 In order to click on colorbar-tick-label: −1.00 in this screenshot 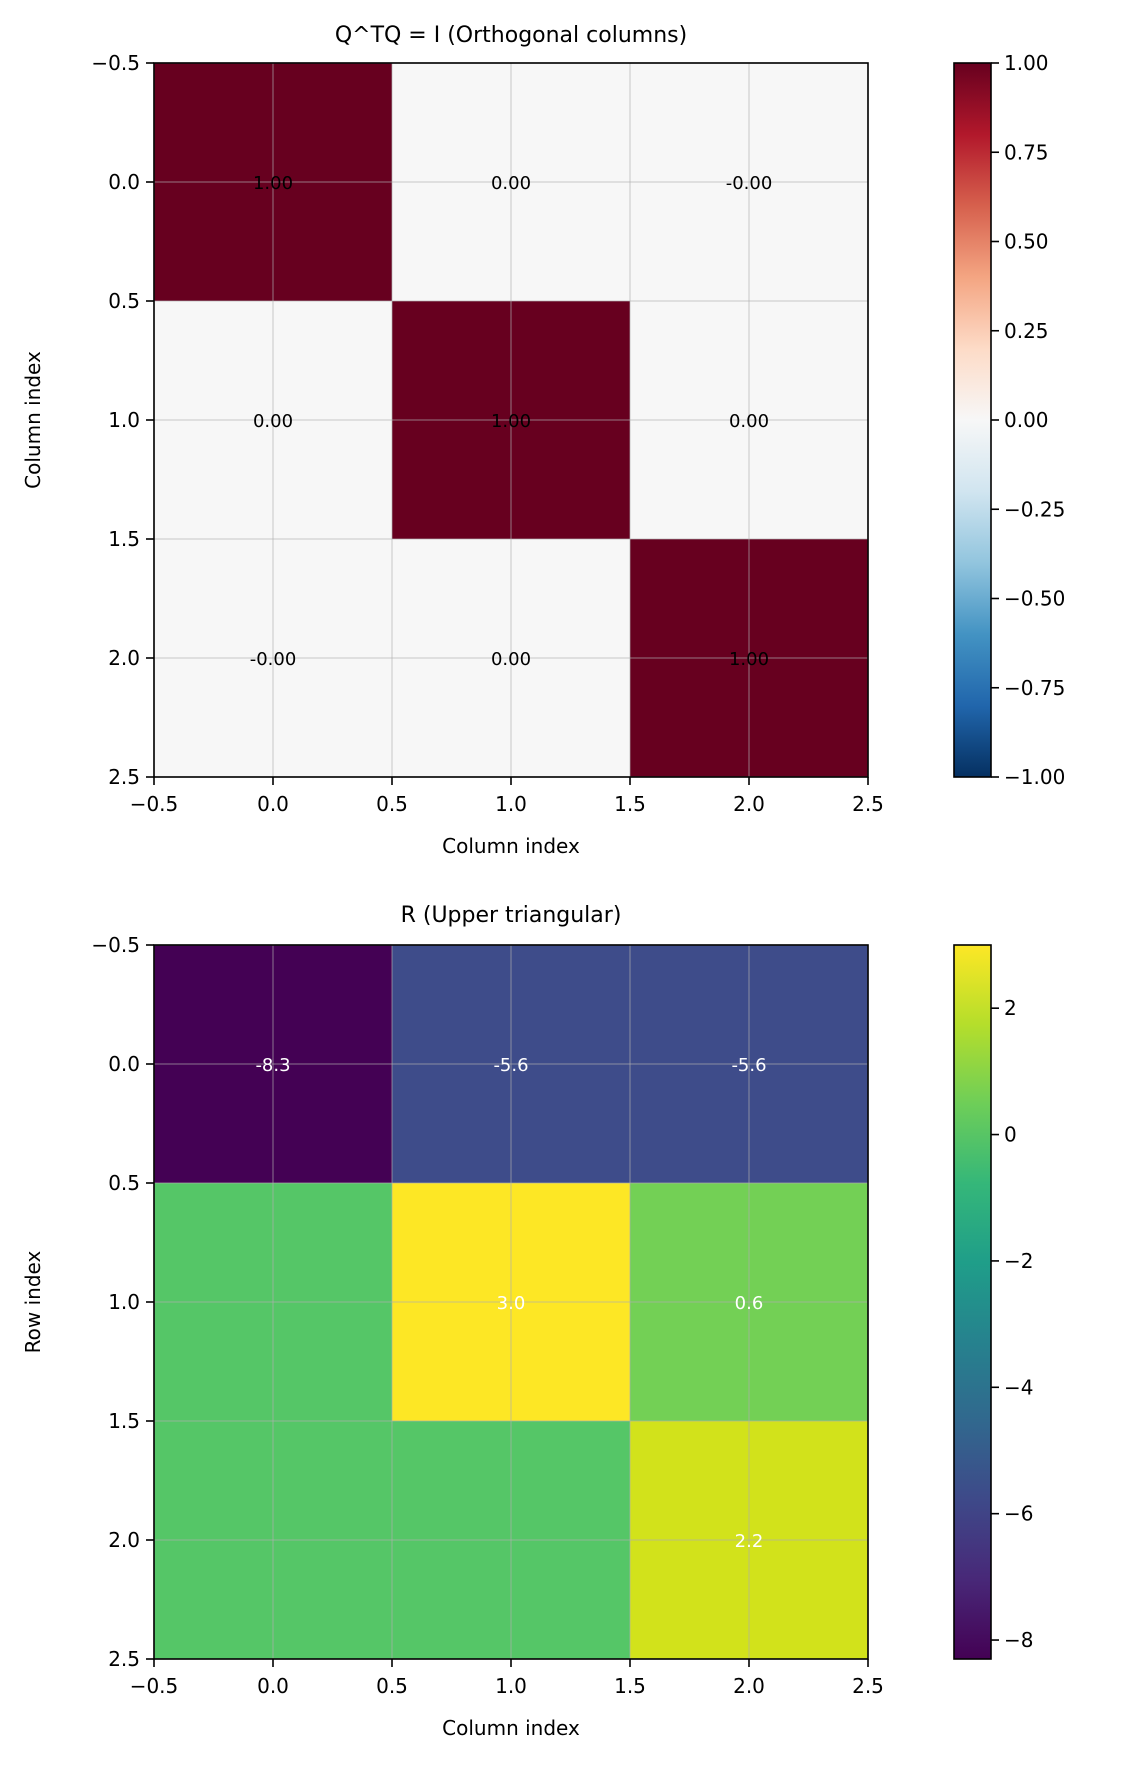, I will do `click(1034, 777)`.